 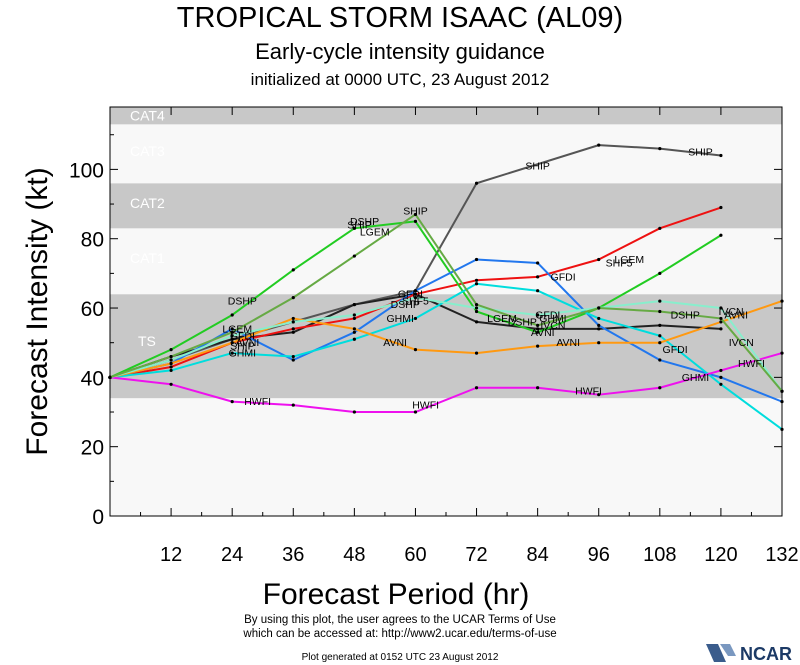 I want to click on chart-subtitle: Early-cycle intensity guidance, so click(x=400, y=51).